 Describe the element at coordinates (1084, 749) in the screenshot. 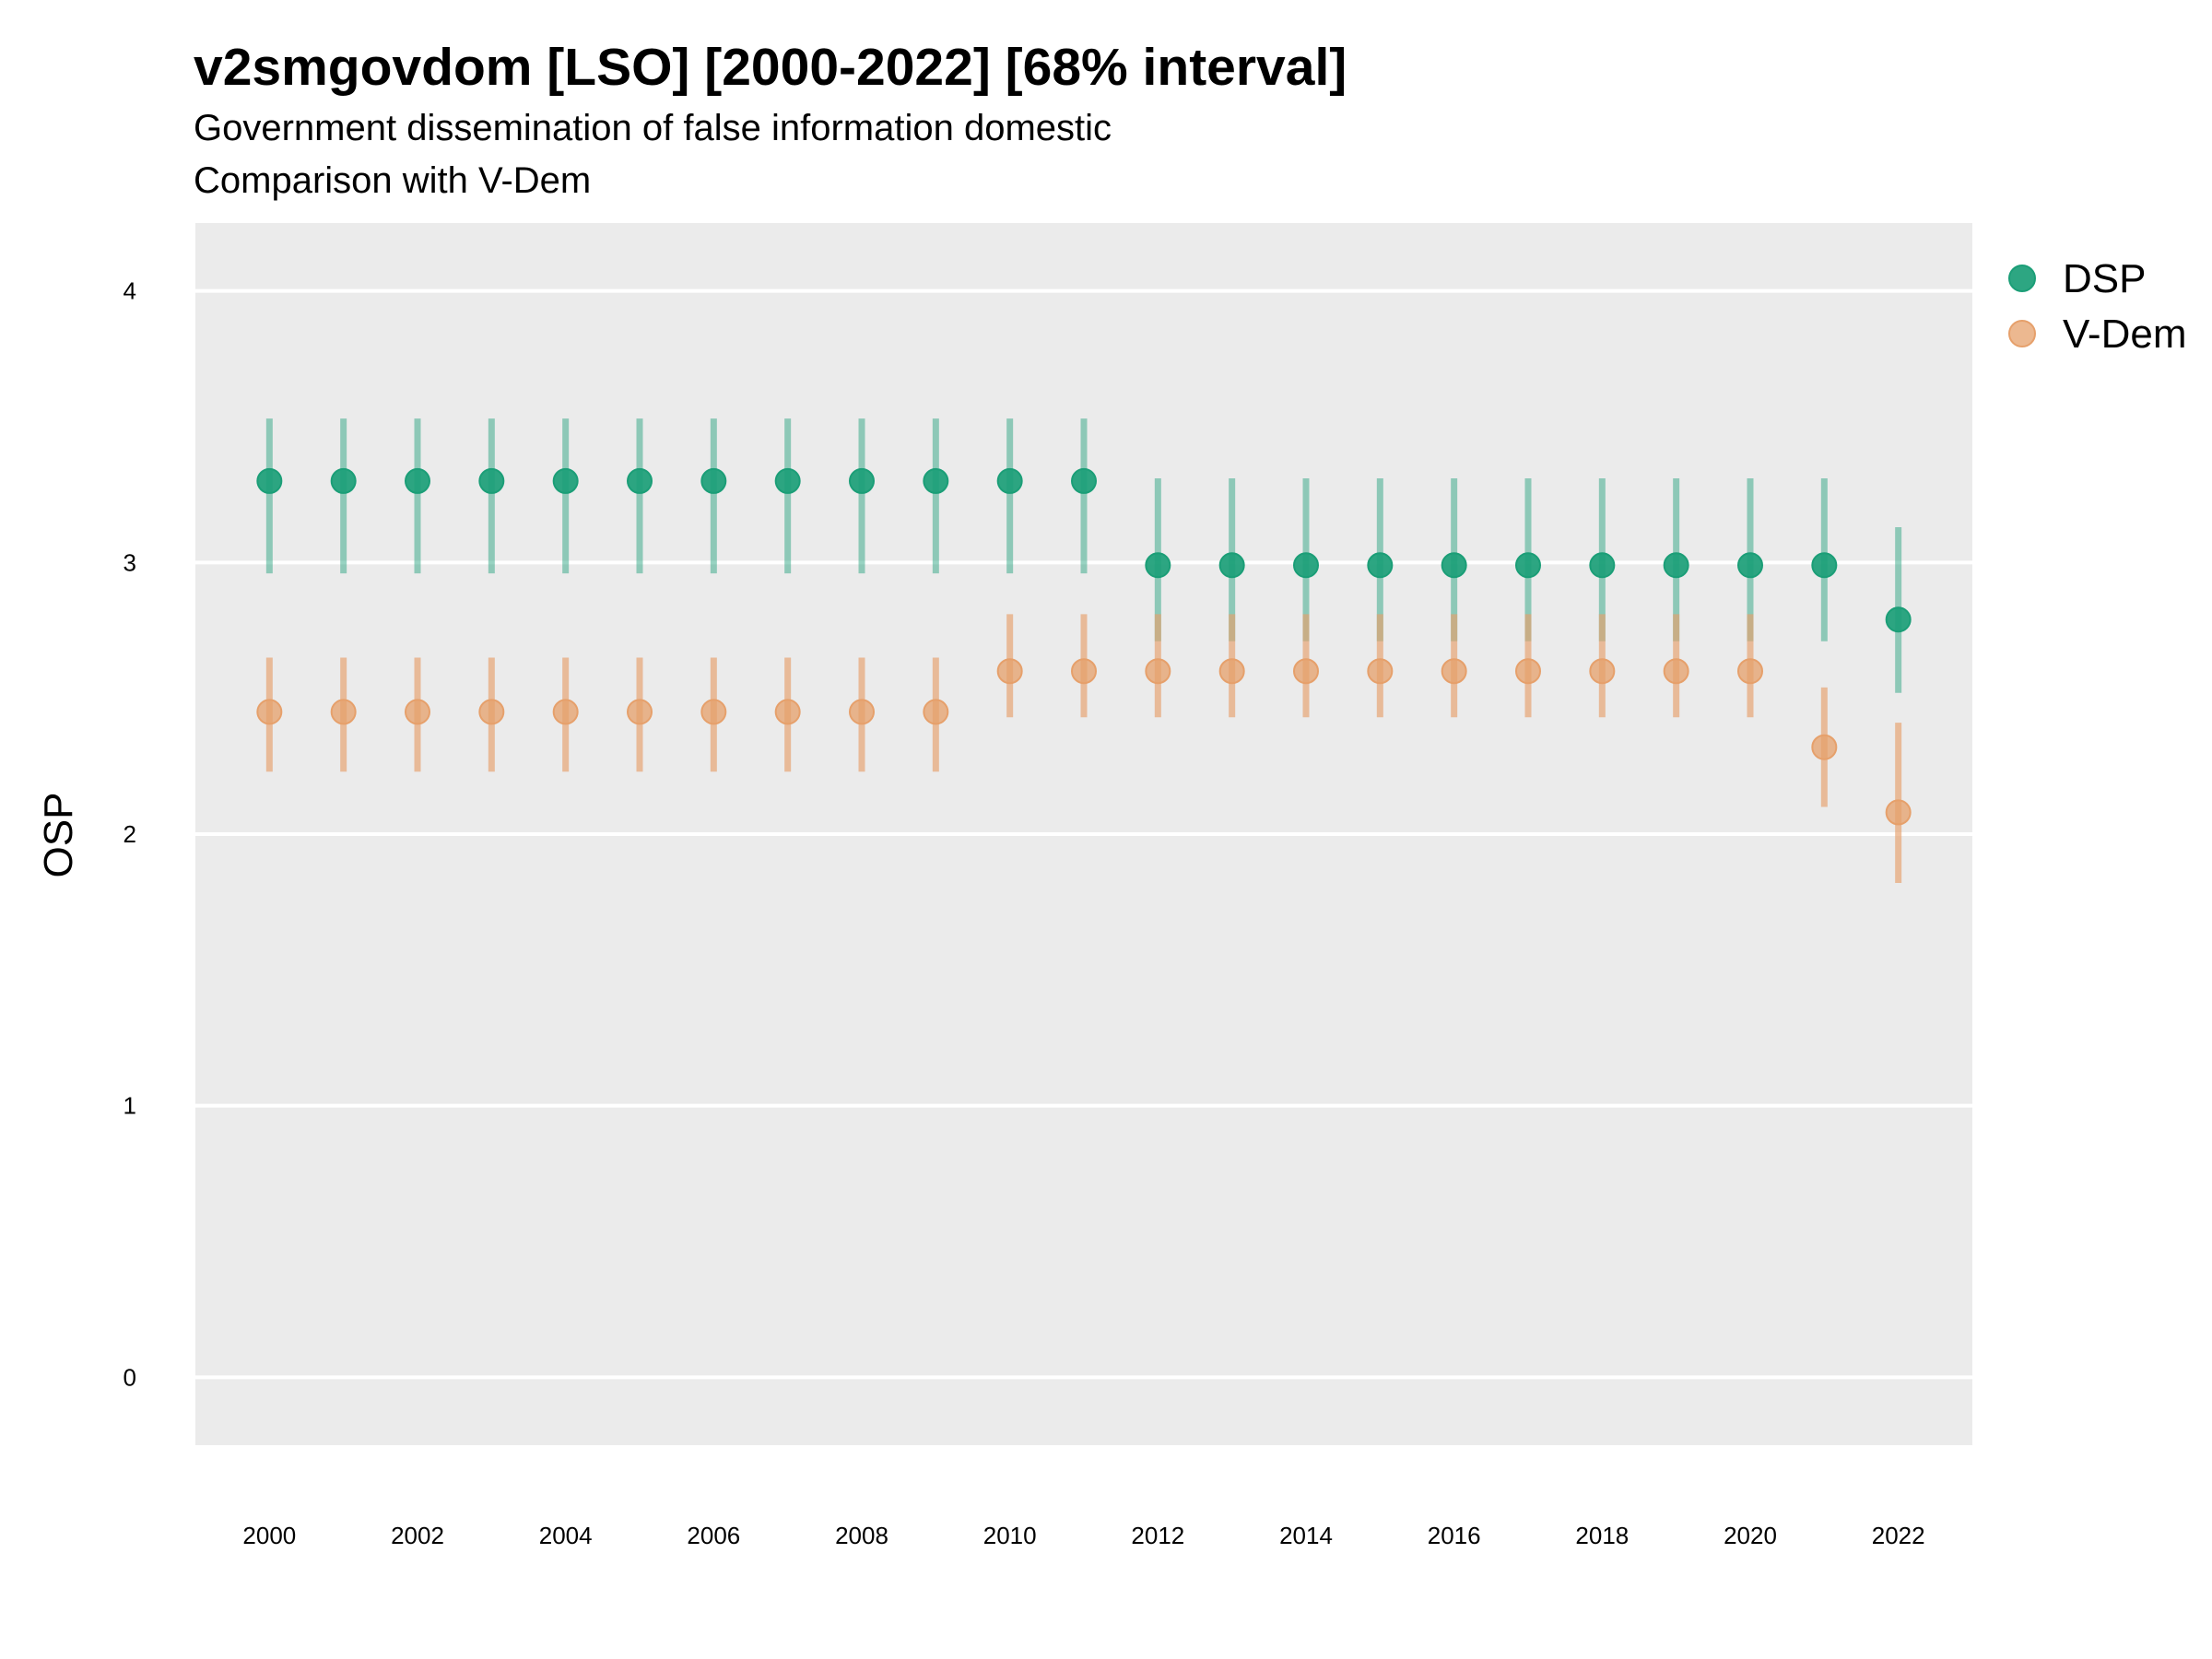

I see `series-v-dem` at that location.